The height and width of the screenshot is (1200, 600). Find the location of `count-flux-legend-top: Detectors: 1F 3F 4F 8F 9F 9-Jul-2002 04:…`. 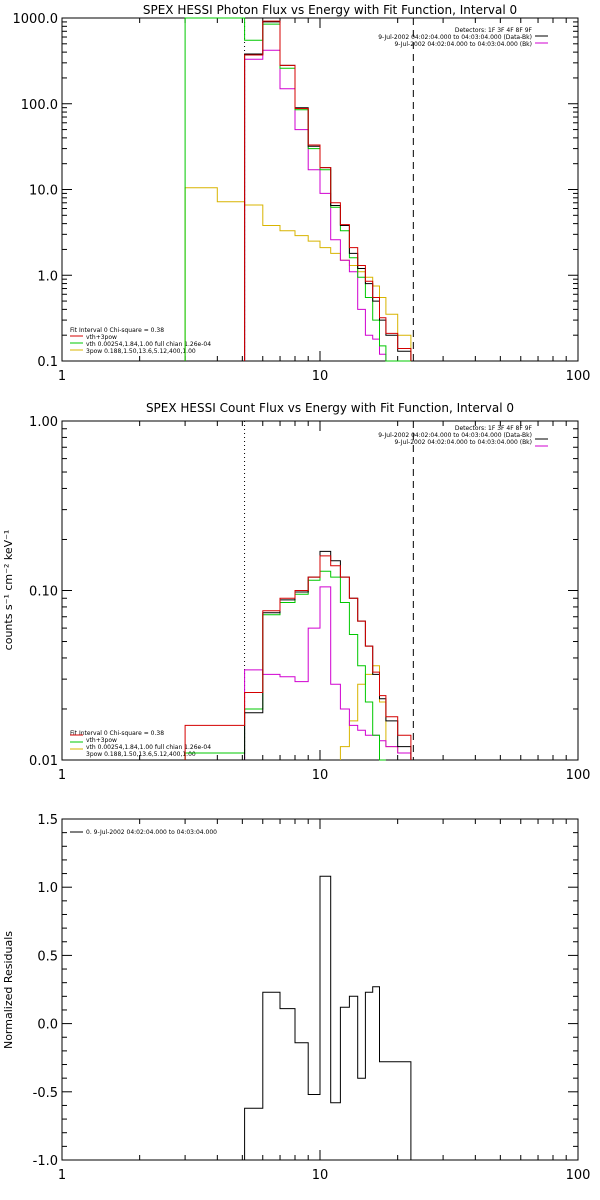

count-flux-legend-top: Detectors: 1F 3F 4F 8F 9F 9-Jul-2002 04:… is located at coordinates (455, 435).